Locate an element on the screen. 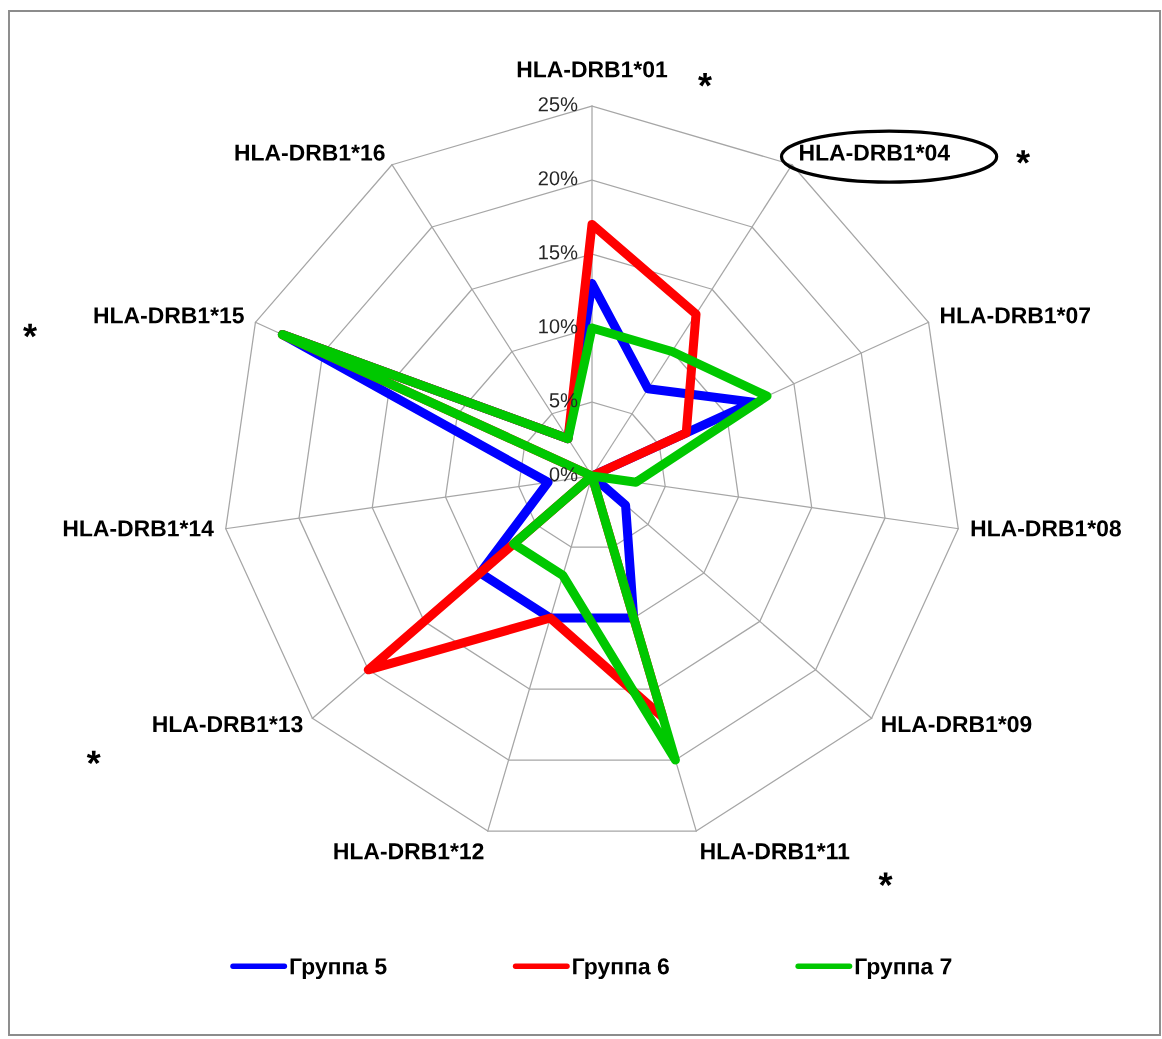 The image size is (1162, 1039). y-tick-label: 20% is located at coordinates (558, 178).